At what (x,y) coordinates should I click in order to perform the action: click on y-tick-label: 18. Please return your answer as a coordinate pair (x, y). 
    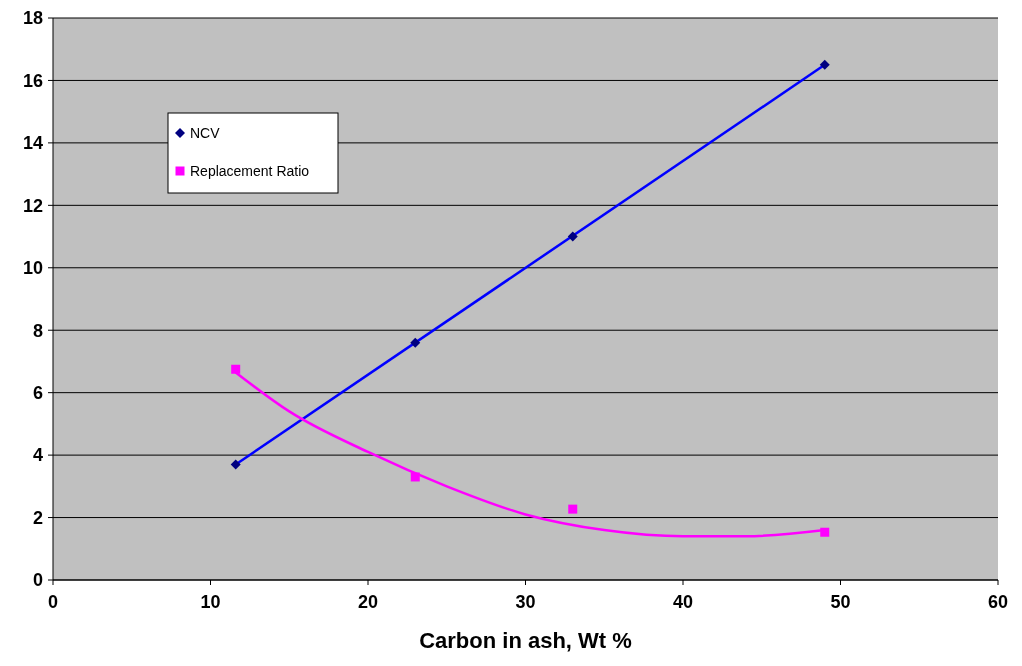
    Looking at the image, I should click on (32, 18).